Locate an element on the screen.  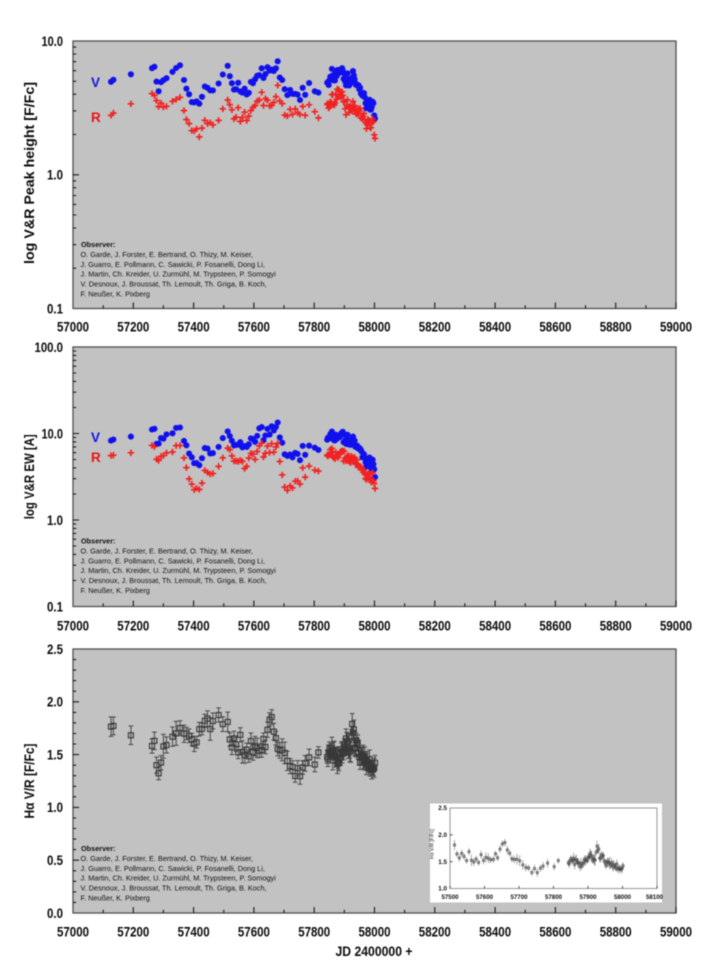
svg-text: 57700 is located at coordinates (519, 897).